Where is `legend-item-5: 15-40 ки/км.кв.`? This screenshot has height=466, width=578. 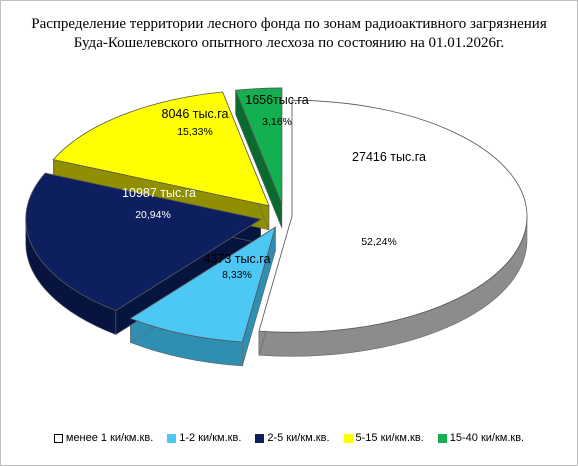
legend-item-5: 15-40 ки/км.кв. is located at coordinates (481, 438).